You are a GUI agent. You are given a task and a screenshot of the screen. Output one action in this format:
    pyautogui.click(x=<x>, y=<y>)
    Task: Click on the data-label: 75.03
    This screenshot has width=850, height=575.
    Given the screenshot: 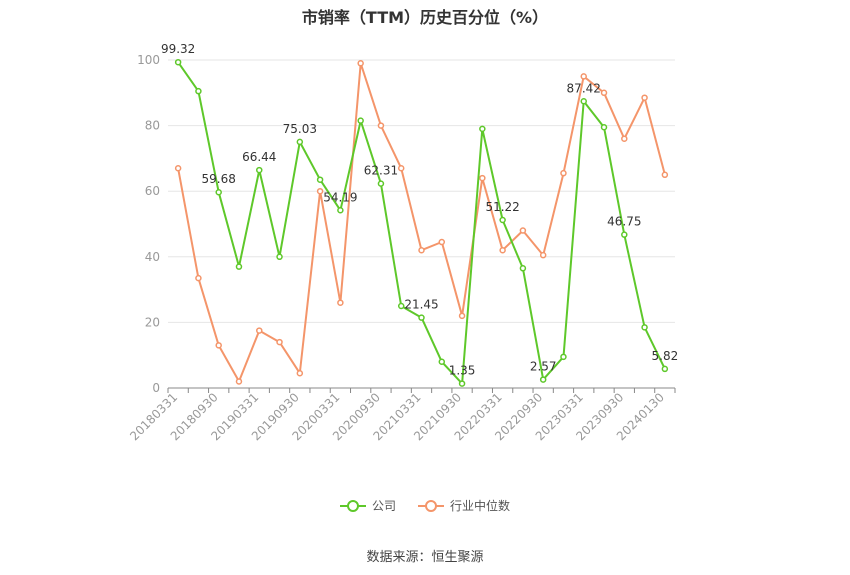 What is the action you would take?
    pyautogui.click(x=300, y=129)
    